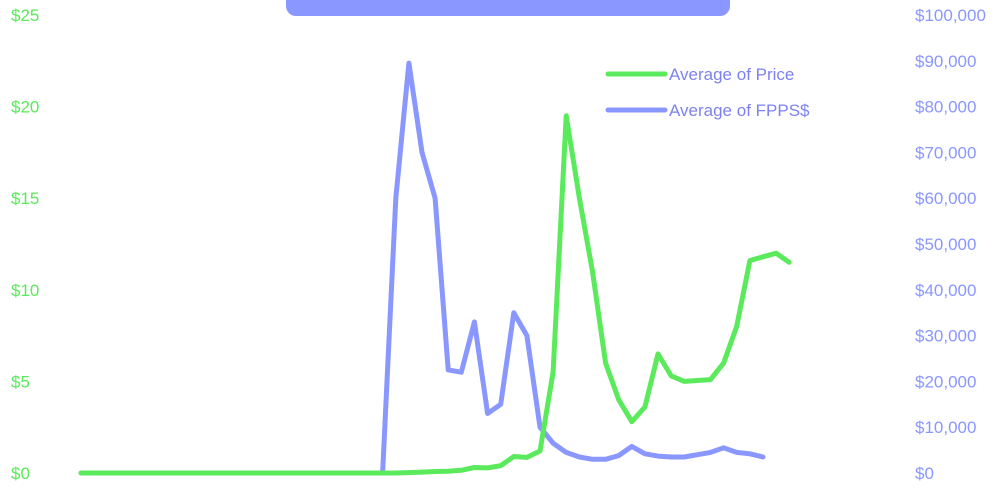 The image size is (1007, 489). I want to click on title-banner, so click(508, 8).